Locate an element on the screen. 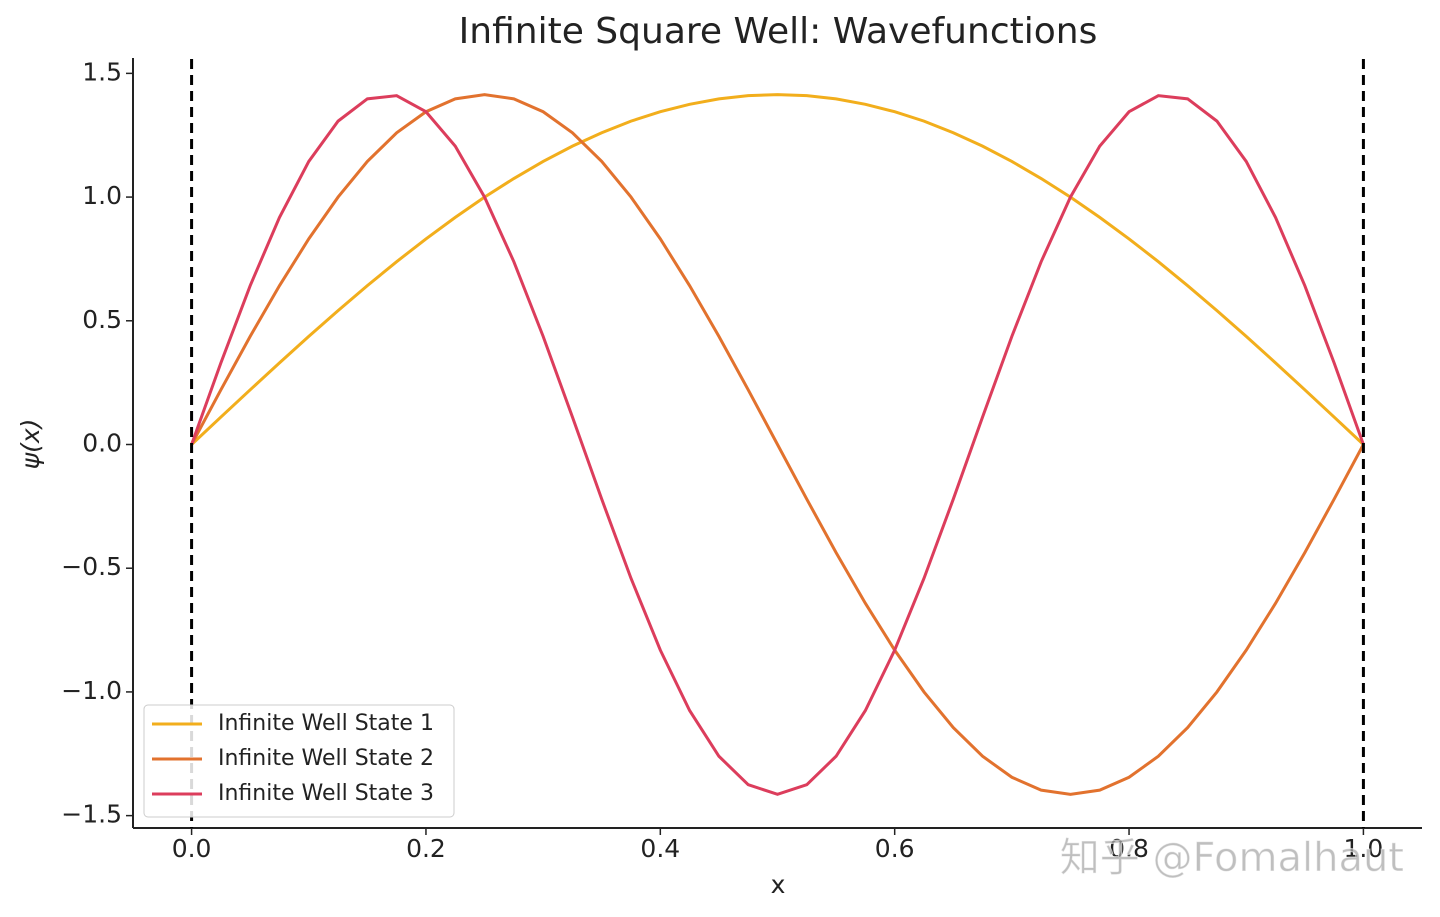 Image resolution: width=1440 pixels, height=917 pixels. chart-title: Infinite Square Well: Wavefunctions is located at coordinates (778, 31).